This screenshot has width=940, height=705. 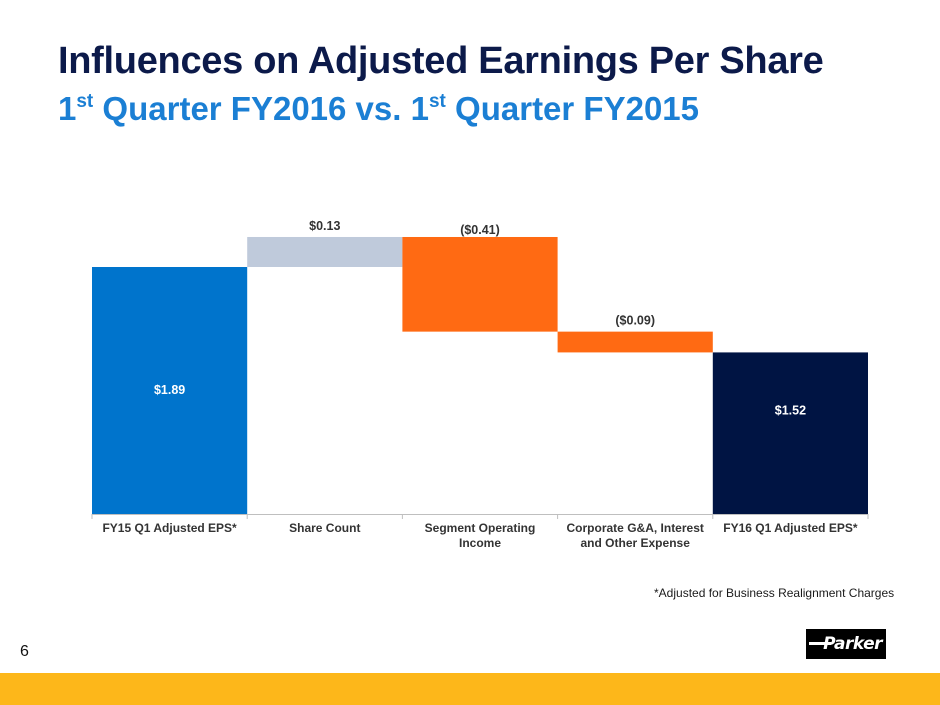 What do you see at coordinates (572, 108) in the screenshot?
I see `subtitle-text: Quarter FY2015` at bounding box center [572, 108].